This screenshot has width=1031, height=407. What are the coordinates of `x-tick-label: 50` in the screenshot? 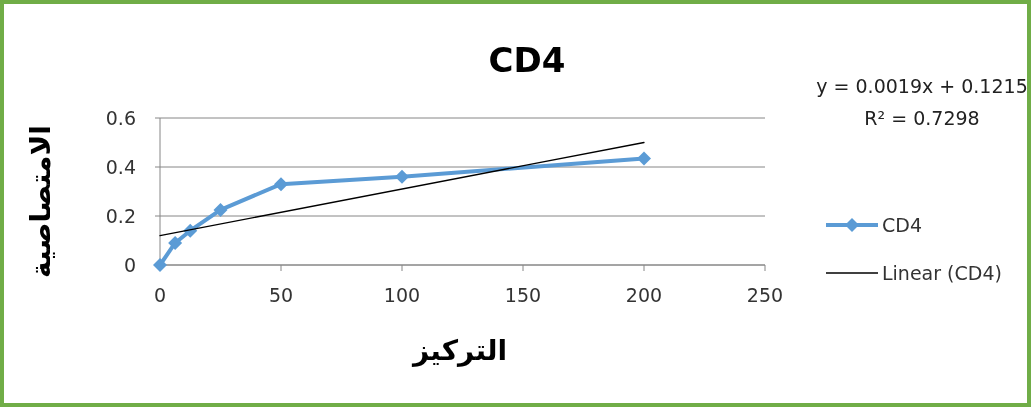 It's located at (281, 295).